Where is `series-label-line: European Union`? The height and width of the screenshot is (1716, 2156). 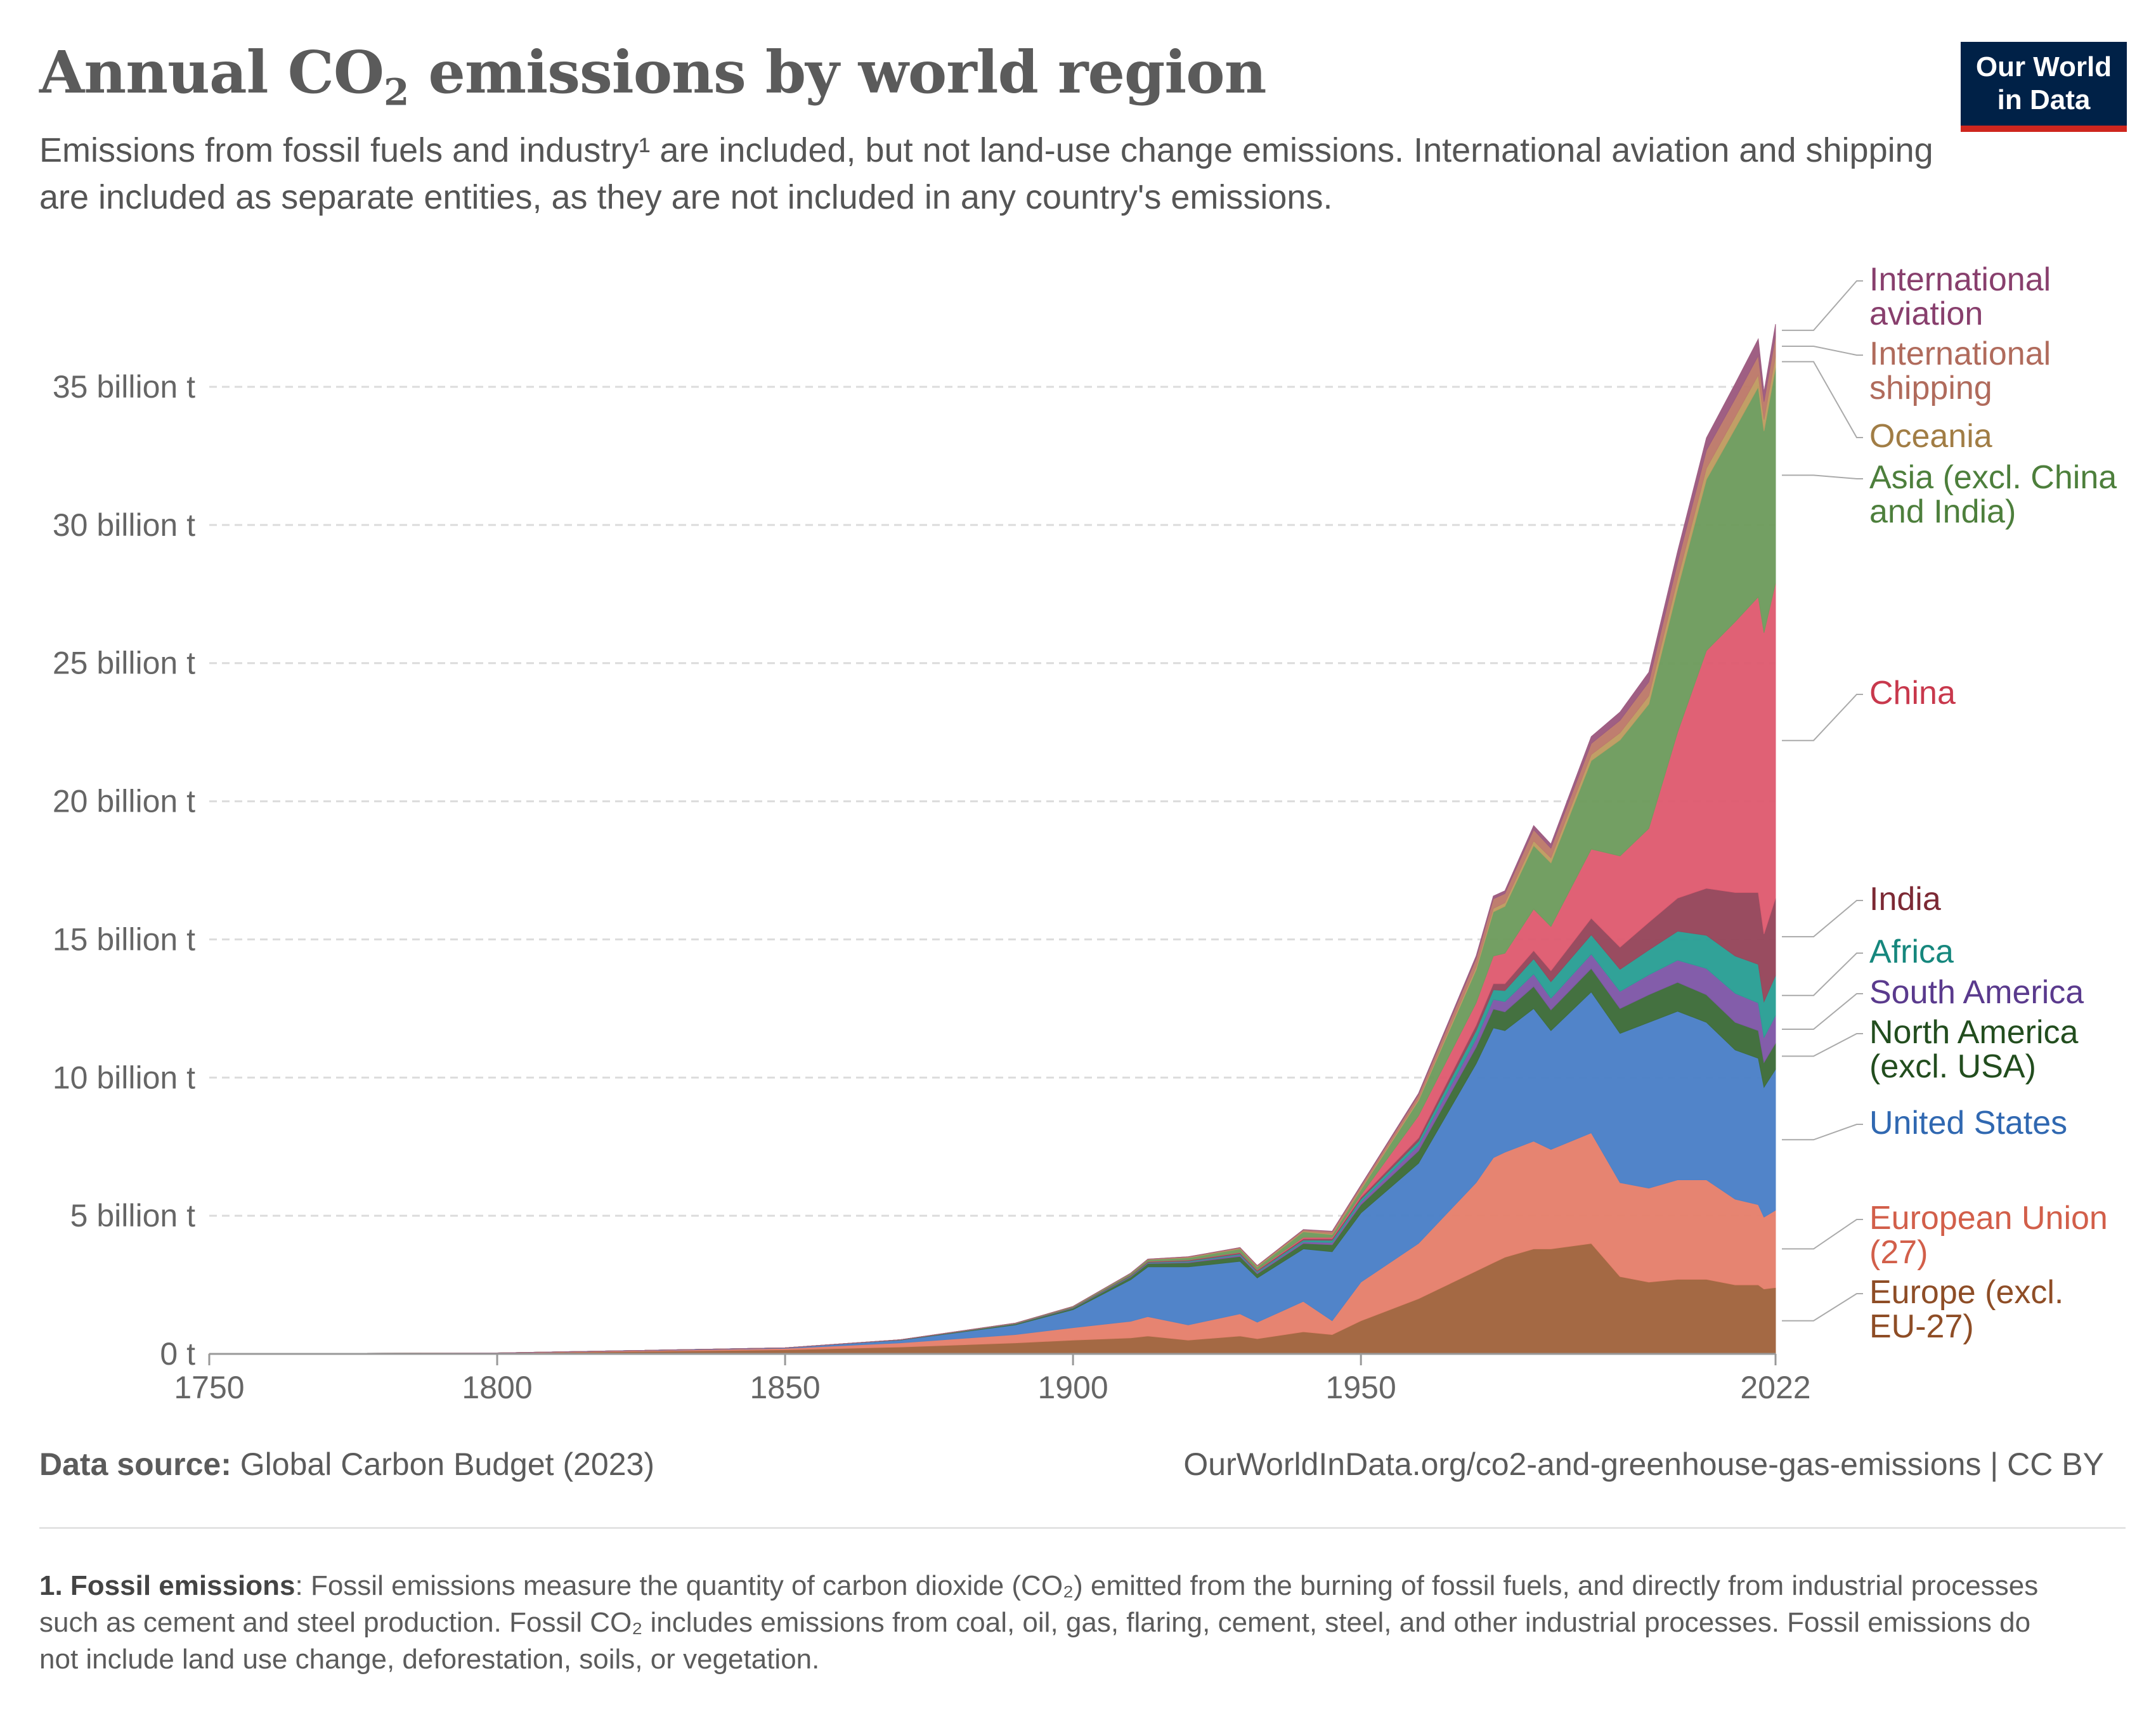 series-label-line: European Union is located at coordinates (1989, 1218).